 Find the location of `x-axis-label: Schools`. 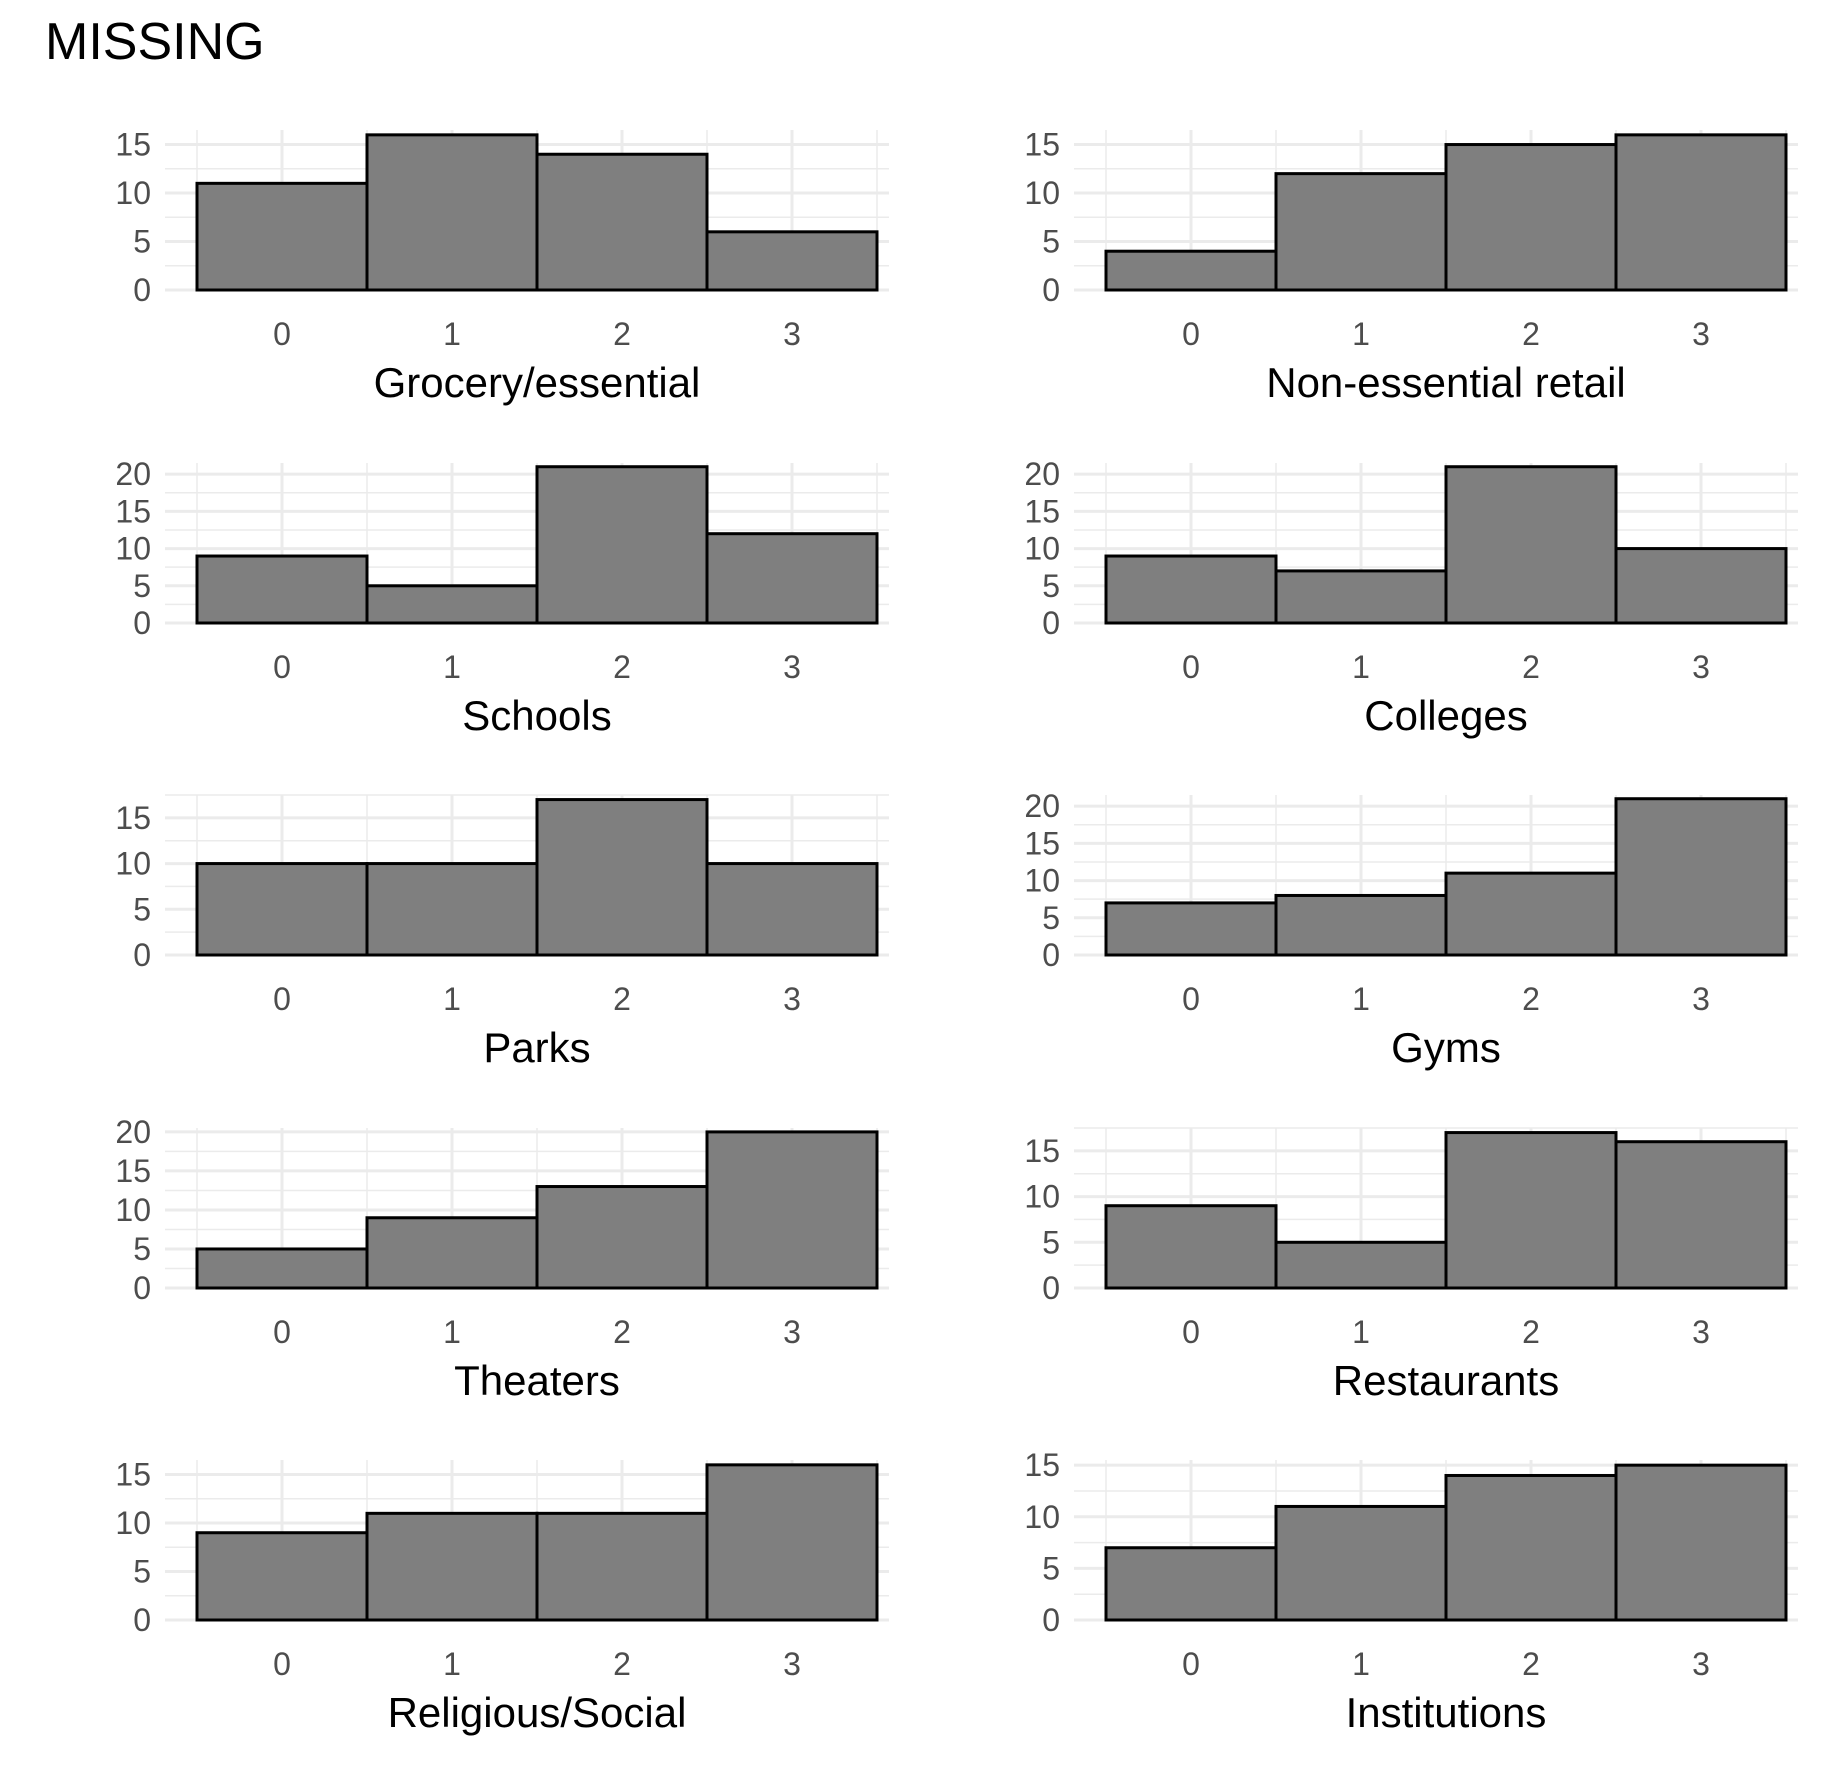

x-axis-label: Schools is located at coordinates (536, 715).